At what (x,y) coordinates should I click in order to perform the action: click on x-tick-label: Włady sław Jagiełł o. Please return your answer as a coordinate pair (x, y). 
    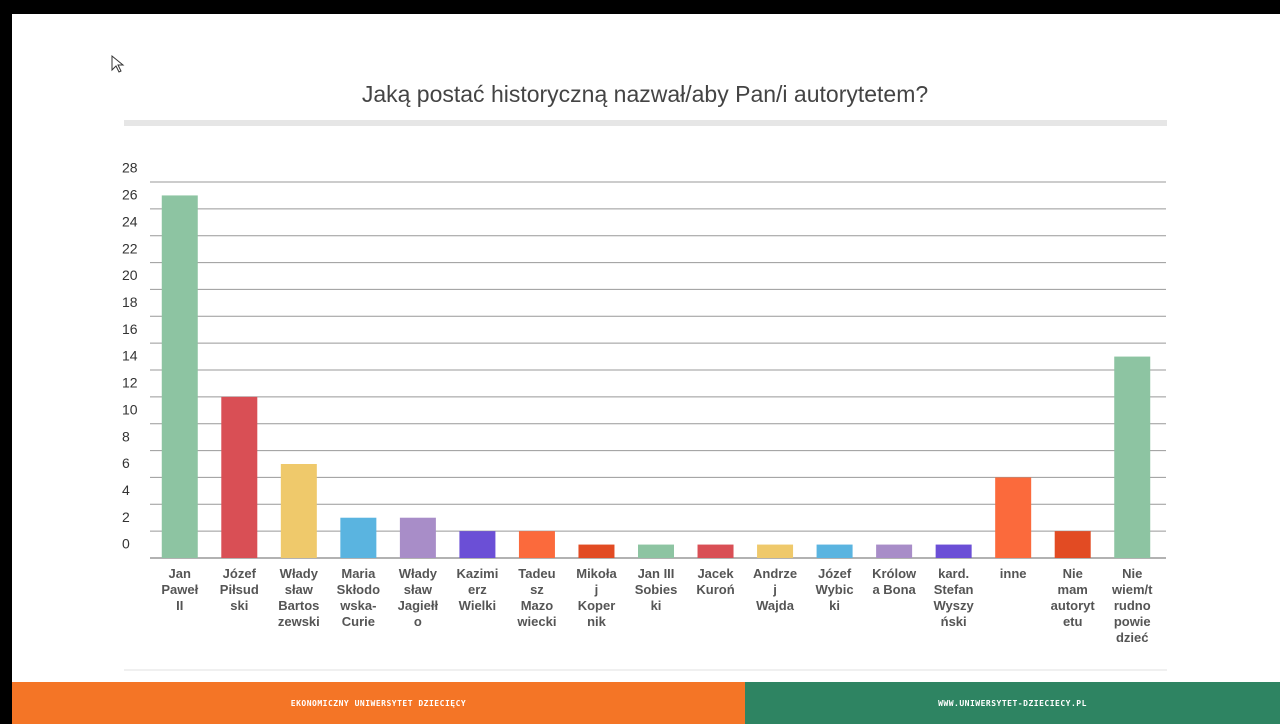
    Looking at the image, I should click on (418, 597).